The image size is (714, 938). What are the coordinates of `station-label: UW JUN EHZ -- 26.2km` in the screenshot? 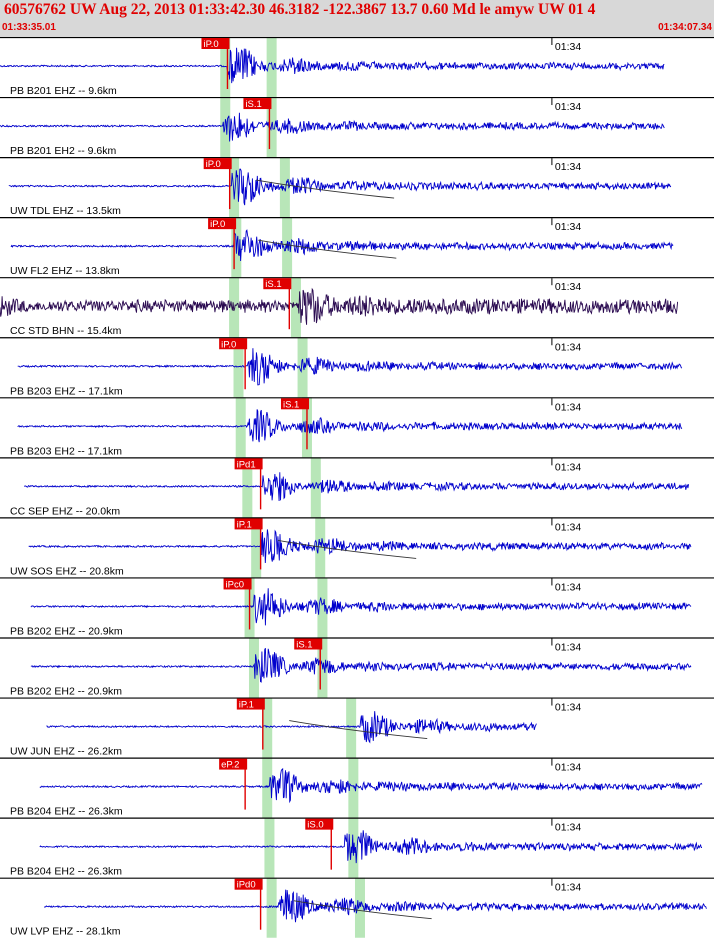 It's located at (66, 752).